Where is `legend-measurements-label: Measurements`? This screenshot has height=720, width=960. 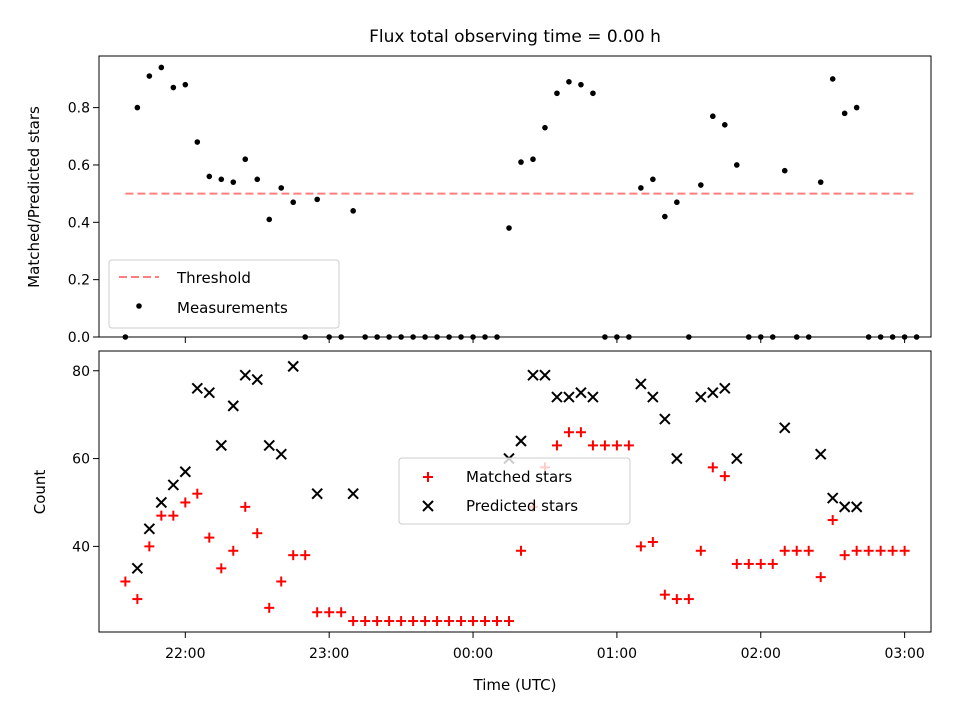
legend-measurements-label: Measurements is located at coordinates (232, 308).